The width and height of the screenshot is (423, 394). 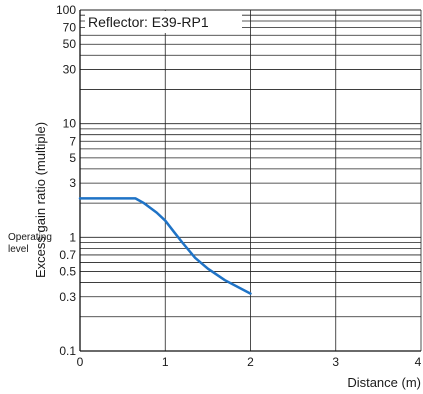 I want to click on title-box, so click(x=163, y=22).